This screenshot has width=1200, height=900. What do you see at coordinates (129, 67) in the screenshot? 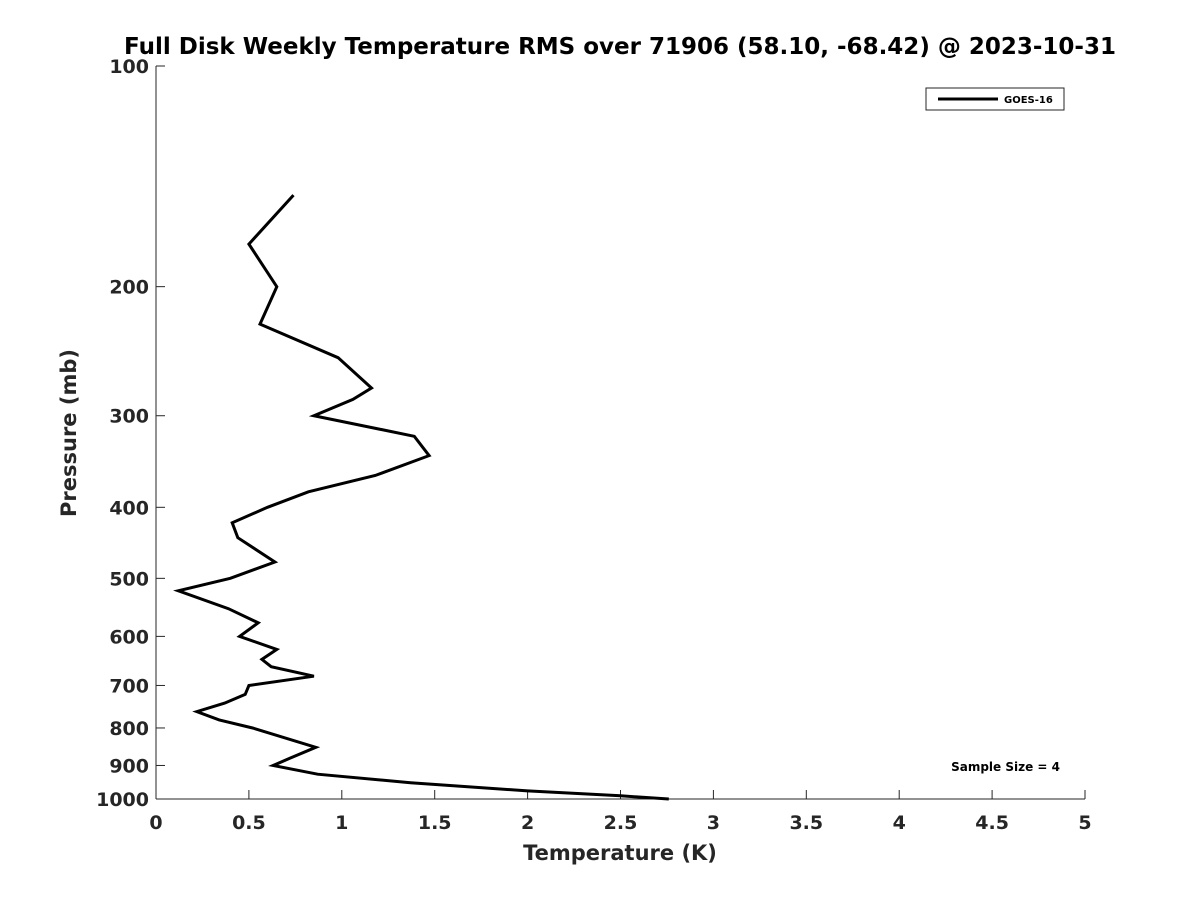
I see `y-tick-label: 100` at bounding box center [129, 67].